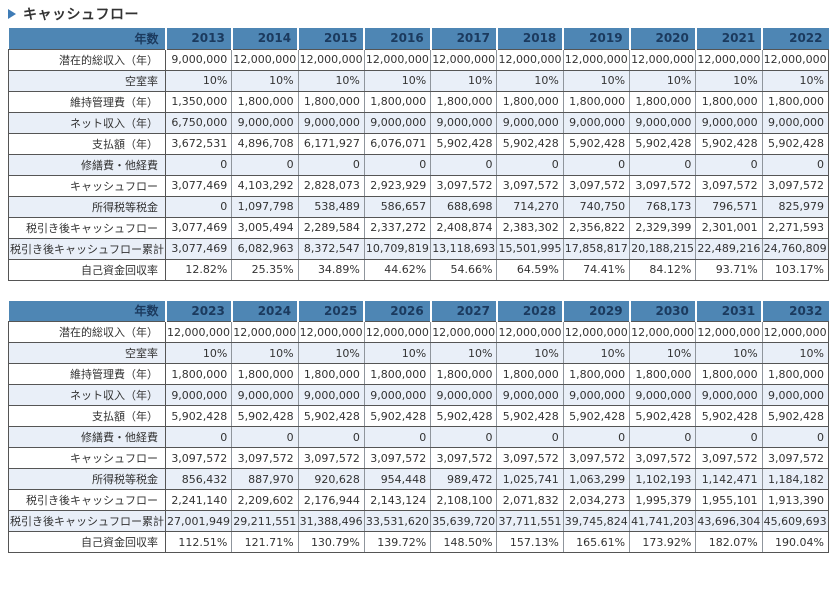 This screenshot has width=836, height=592. Describe the element at coordinates (597, 228) in the screenshot. I see `data-cell: 2,356,822` at that location.